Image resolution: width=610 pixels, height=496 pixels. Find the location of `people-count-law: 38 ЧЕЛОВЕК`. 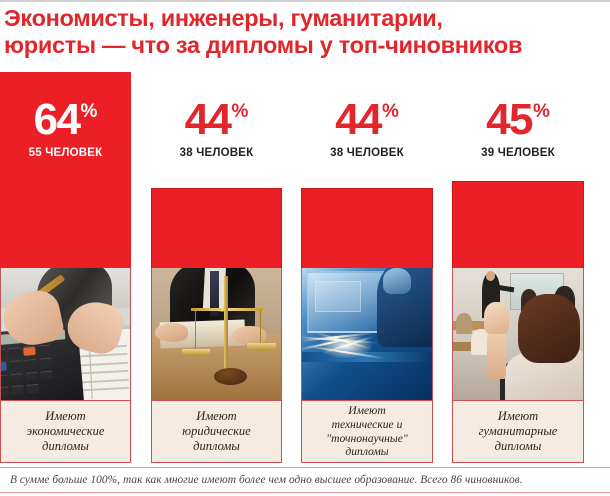

people-count-law: 38 ЧЕЛОВЕК is located at coordinates (216, 153).